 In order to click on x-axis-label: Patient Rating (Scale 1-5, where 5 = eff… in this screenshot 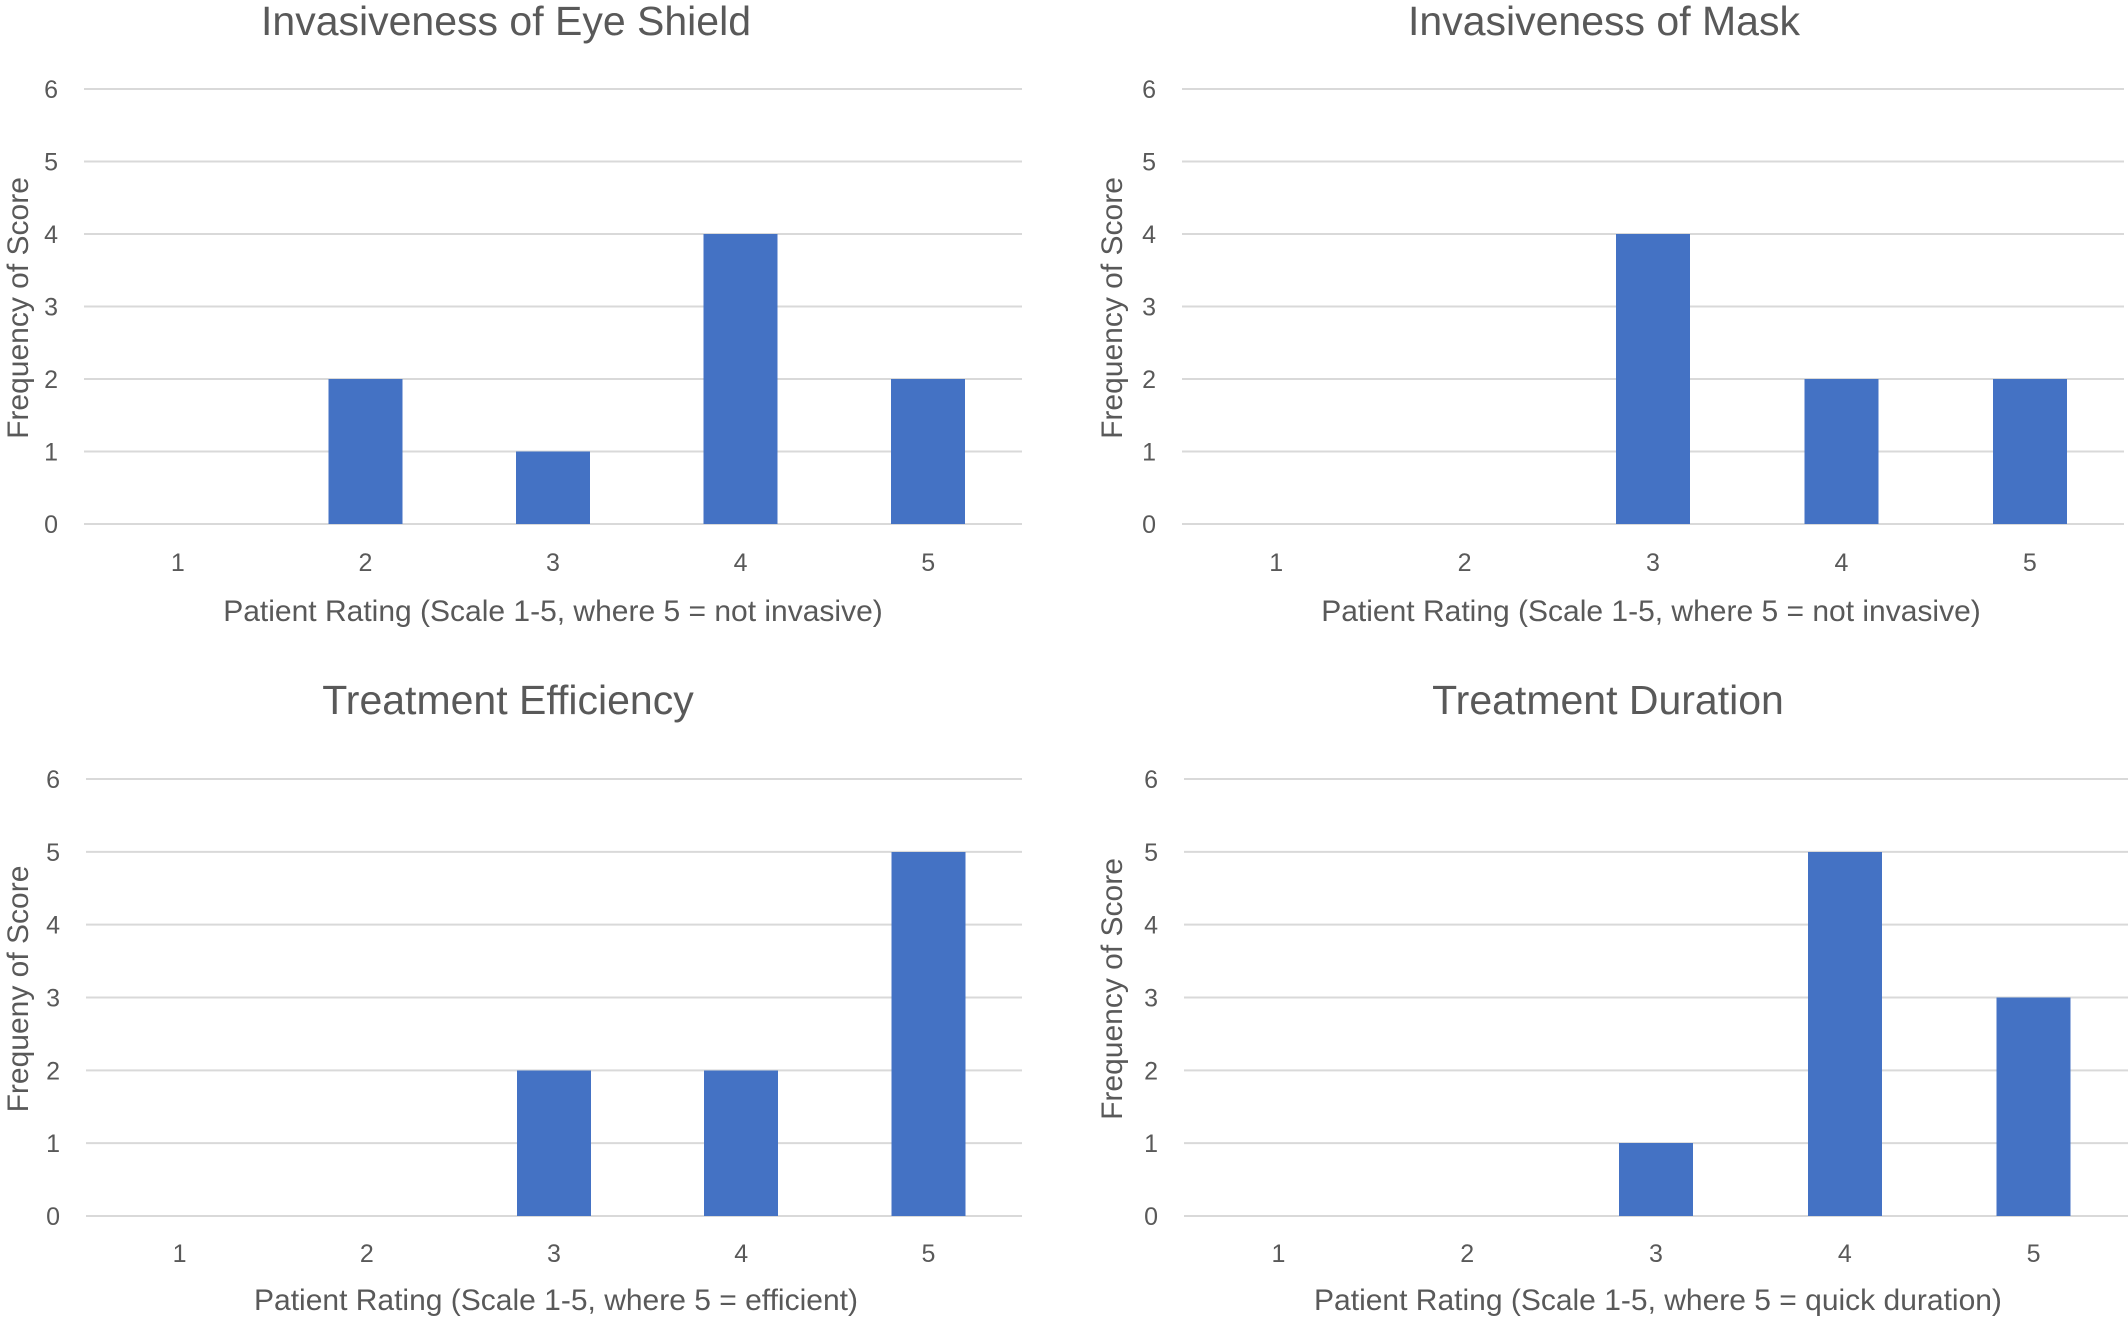, I will do `click(556, 1300)`.